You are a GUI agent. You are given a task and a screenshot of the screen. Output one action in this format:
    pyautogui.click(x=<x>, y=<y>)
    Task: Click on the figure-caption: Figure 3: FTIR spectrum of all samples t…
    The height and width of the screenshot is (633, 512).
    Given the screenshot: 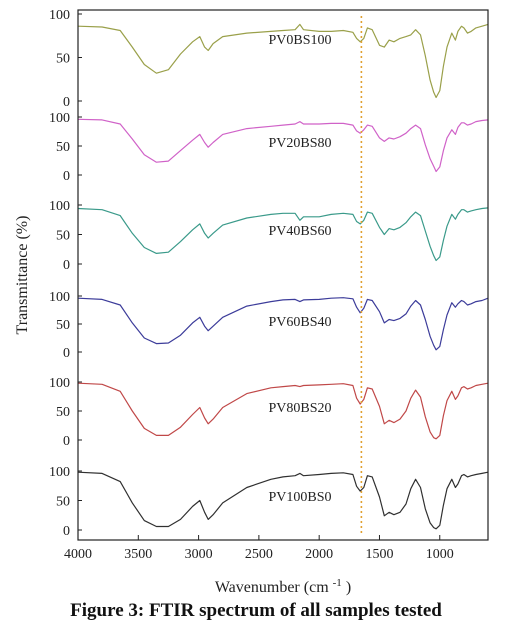 What is the action you would take?
    pyautogui.click(x=256, y=610)
    